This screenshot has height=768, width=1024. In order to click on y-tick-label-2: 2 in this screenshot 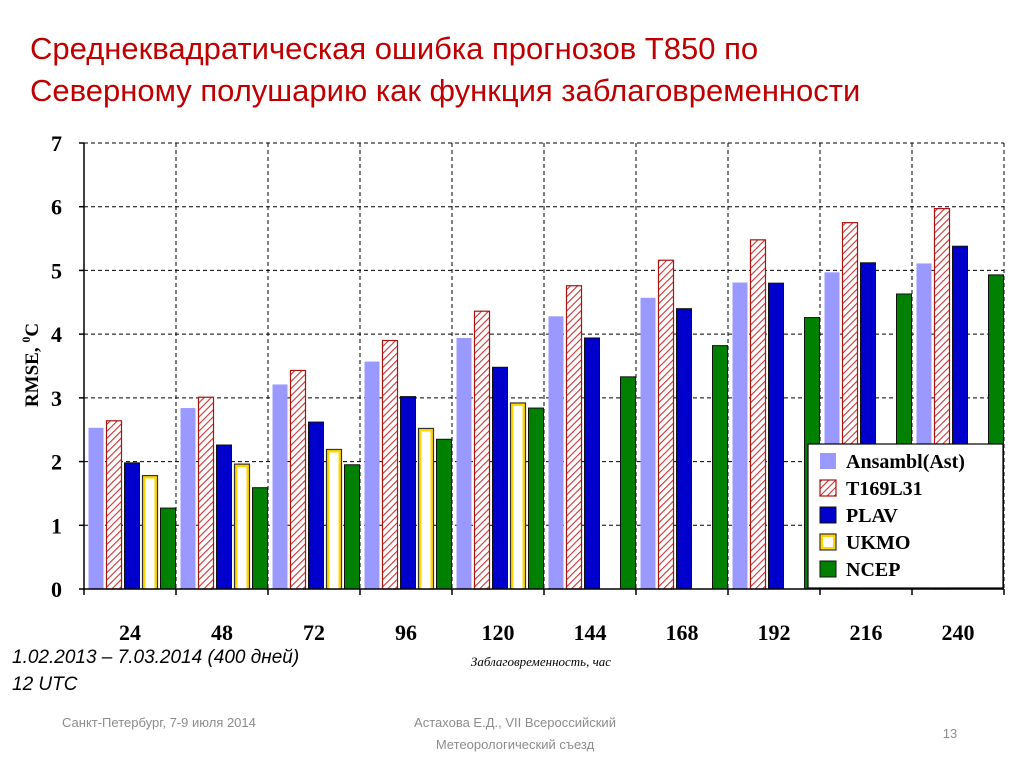, I will do `click(56, 462)`.